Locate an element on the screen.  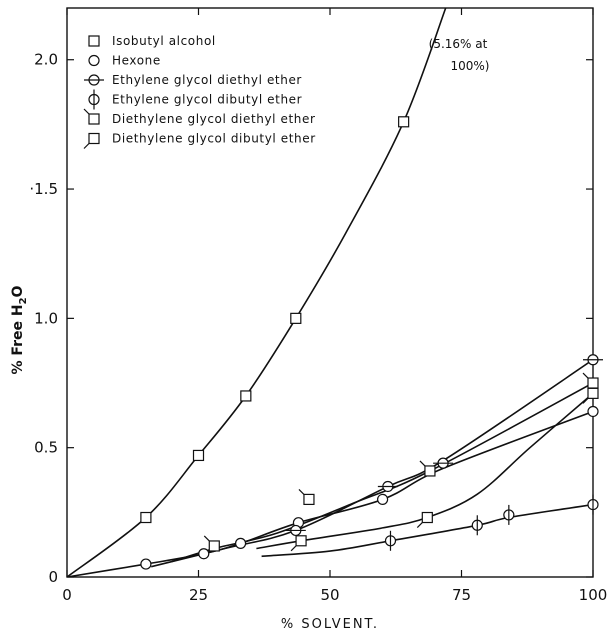
y-tick-label: 0 is located at coordinates (53, 577).